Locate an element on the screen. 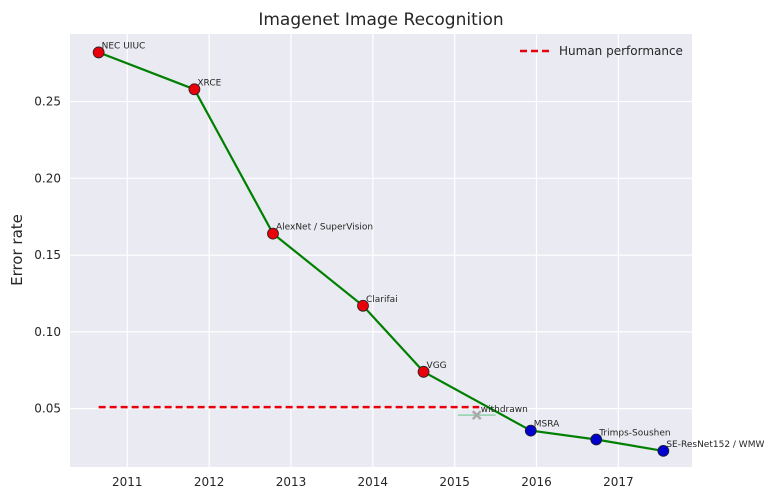 The image size is (776, 500). y-tick-label: 0.10 is located at coordinates (47, 332).